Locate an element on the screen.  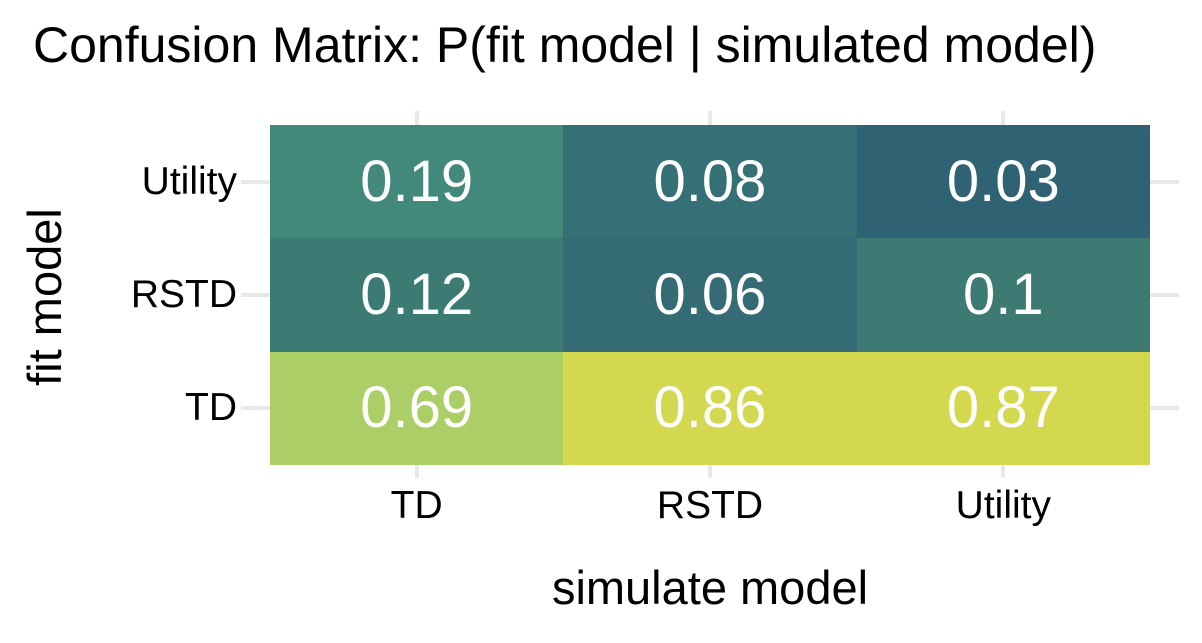
y-tick-label: TD is located at coordinates (211, 408).